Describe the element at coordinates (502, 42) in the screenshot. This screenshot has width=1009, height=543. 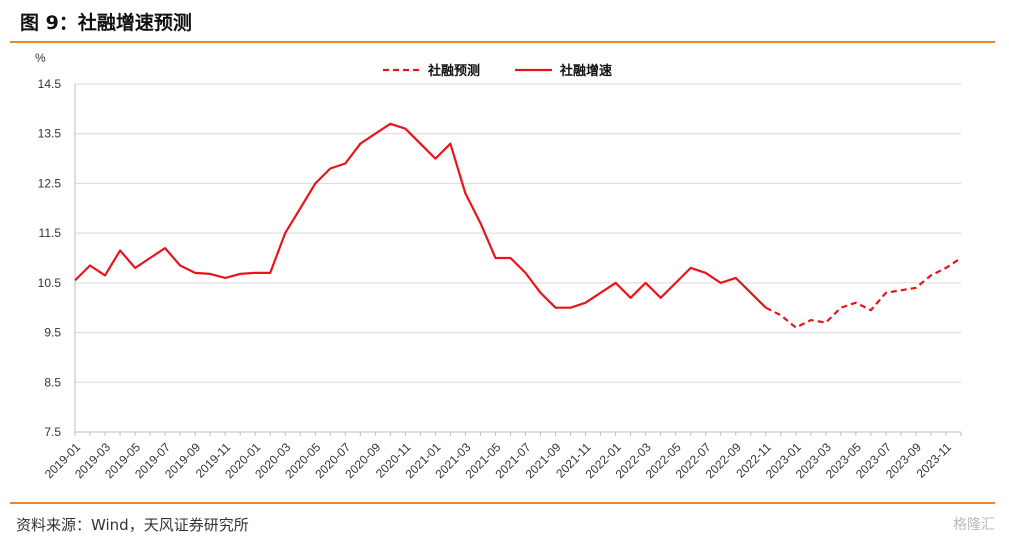
I see `top-divider` at that location.